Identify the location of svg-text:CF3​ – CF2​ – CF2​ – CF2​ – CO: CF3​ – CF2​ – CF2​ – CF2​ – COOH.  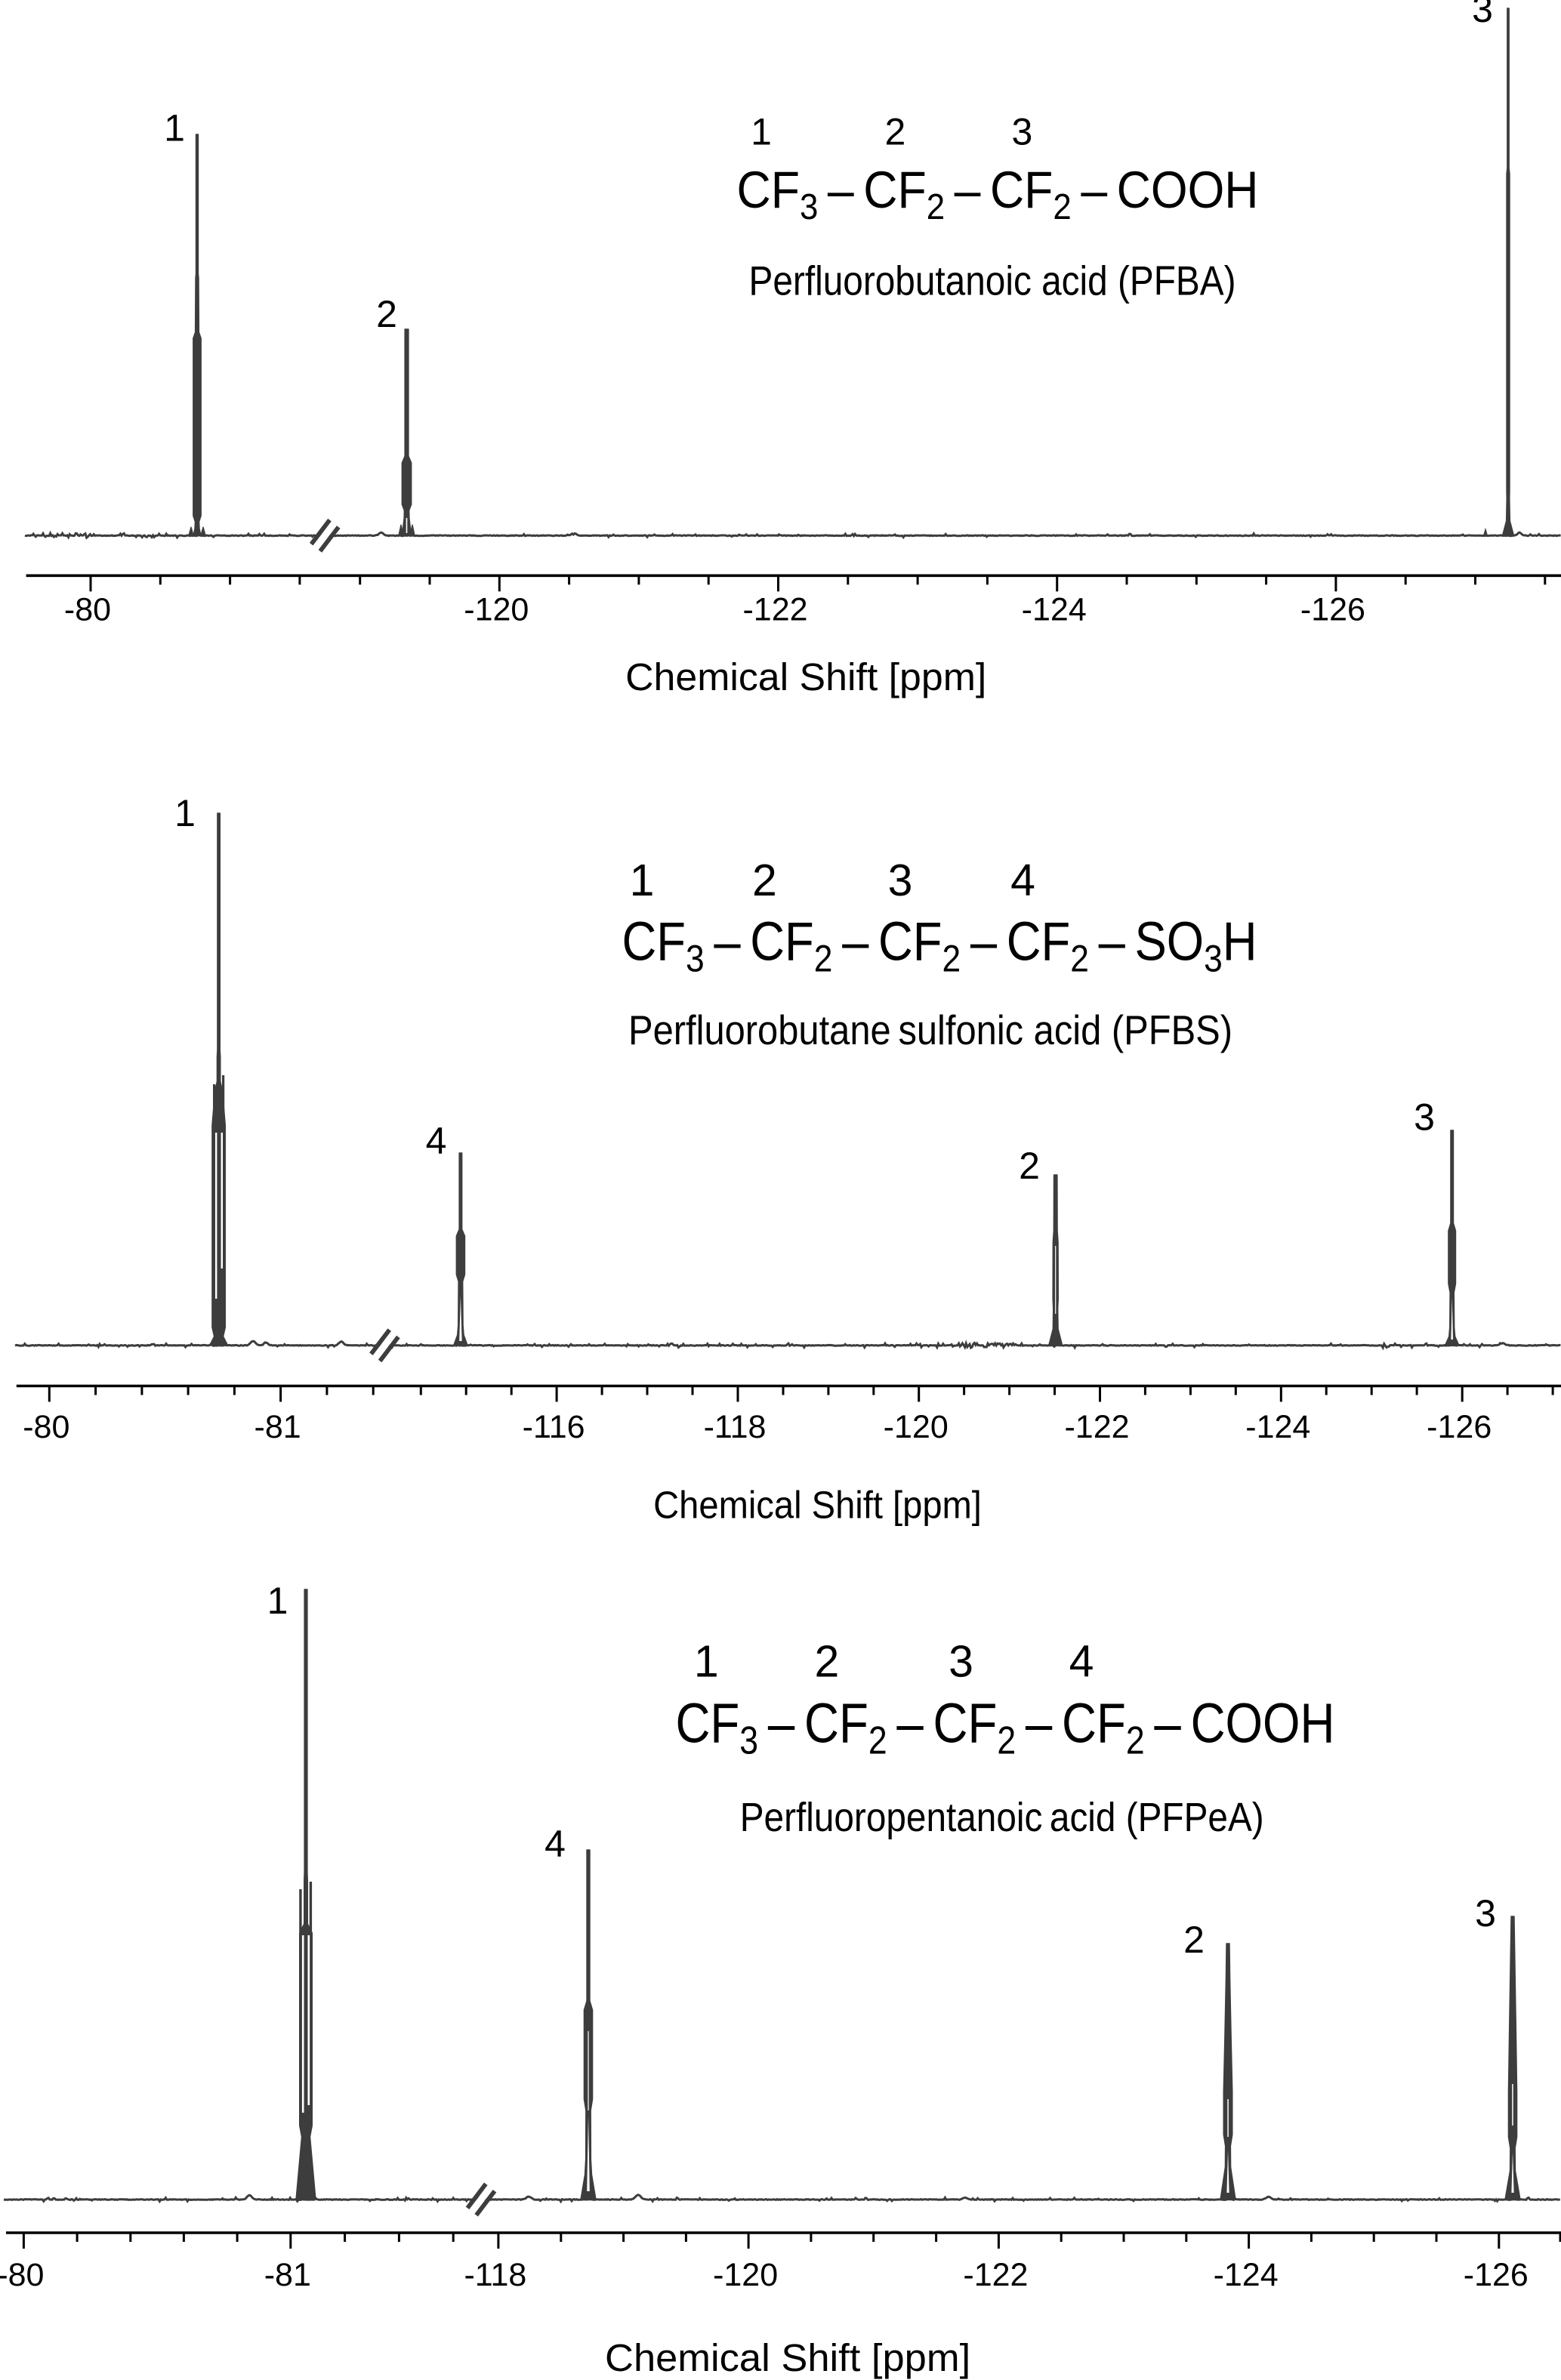
(1004, 1727).